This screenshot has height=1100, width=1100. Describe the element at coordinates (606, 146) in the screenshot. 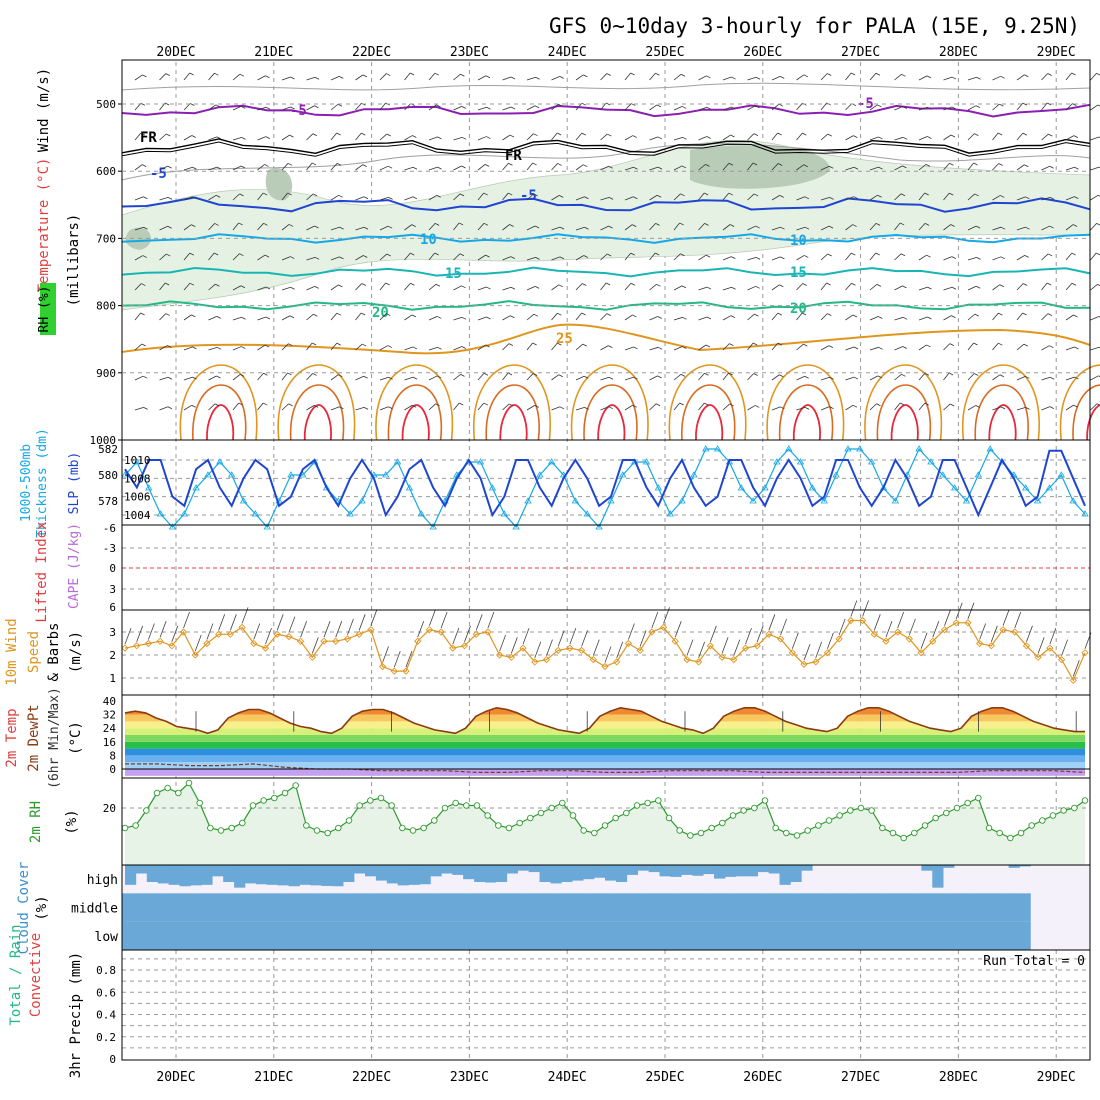

I see `temp-contour-FR` at that location.